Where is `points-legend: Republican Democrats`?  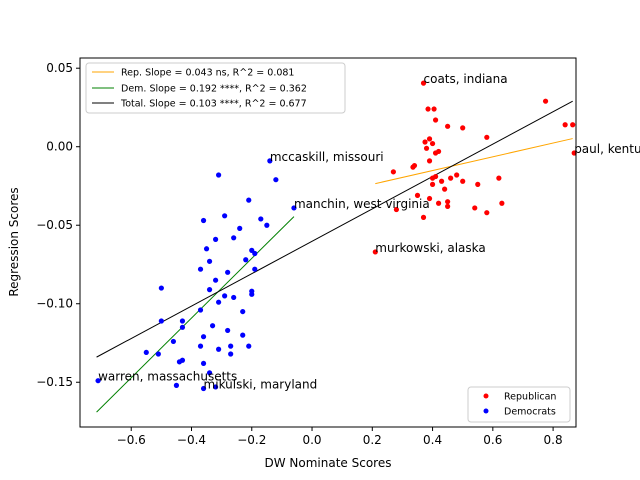
points-legend: Republican Democrats is located at coordinates (519, 404).